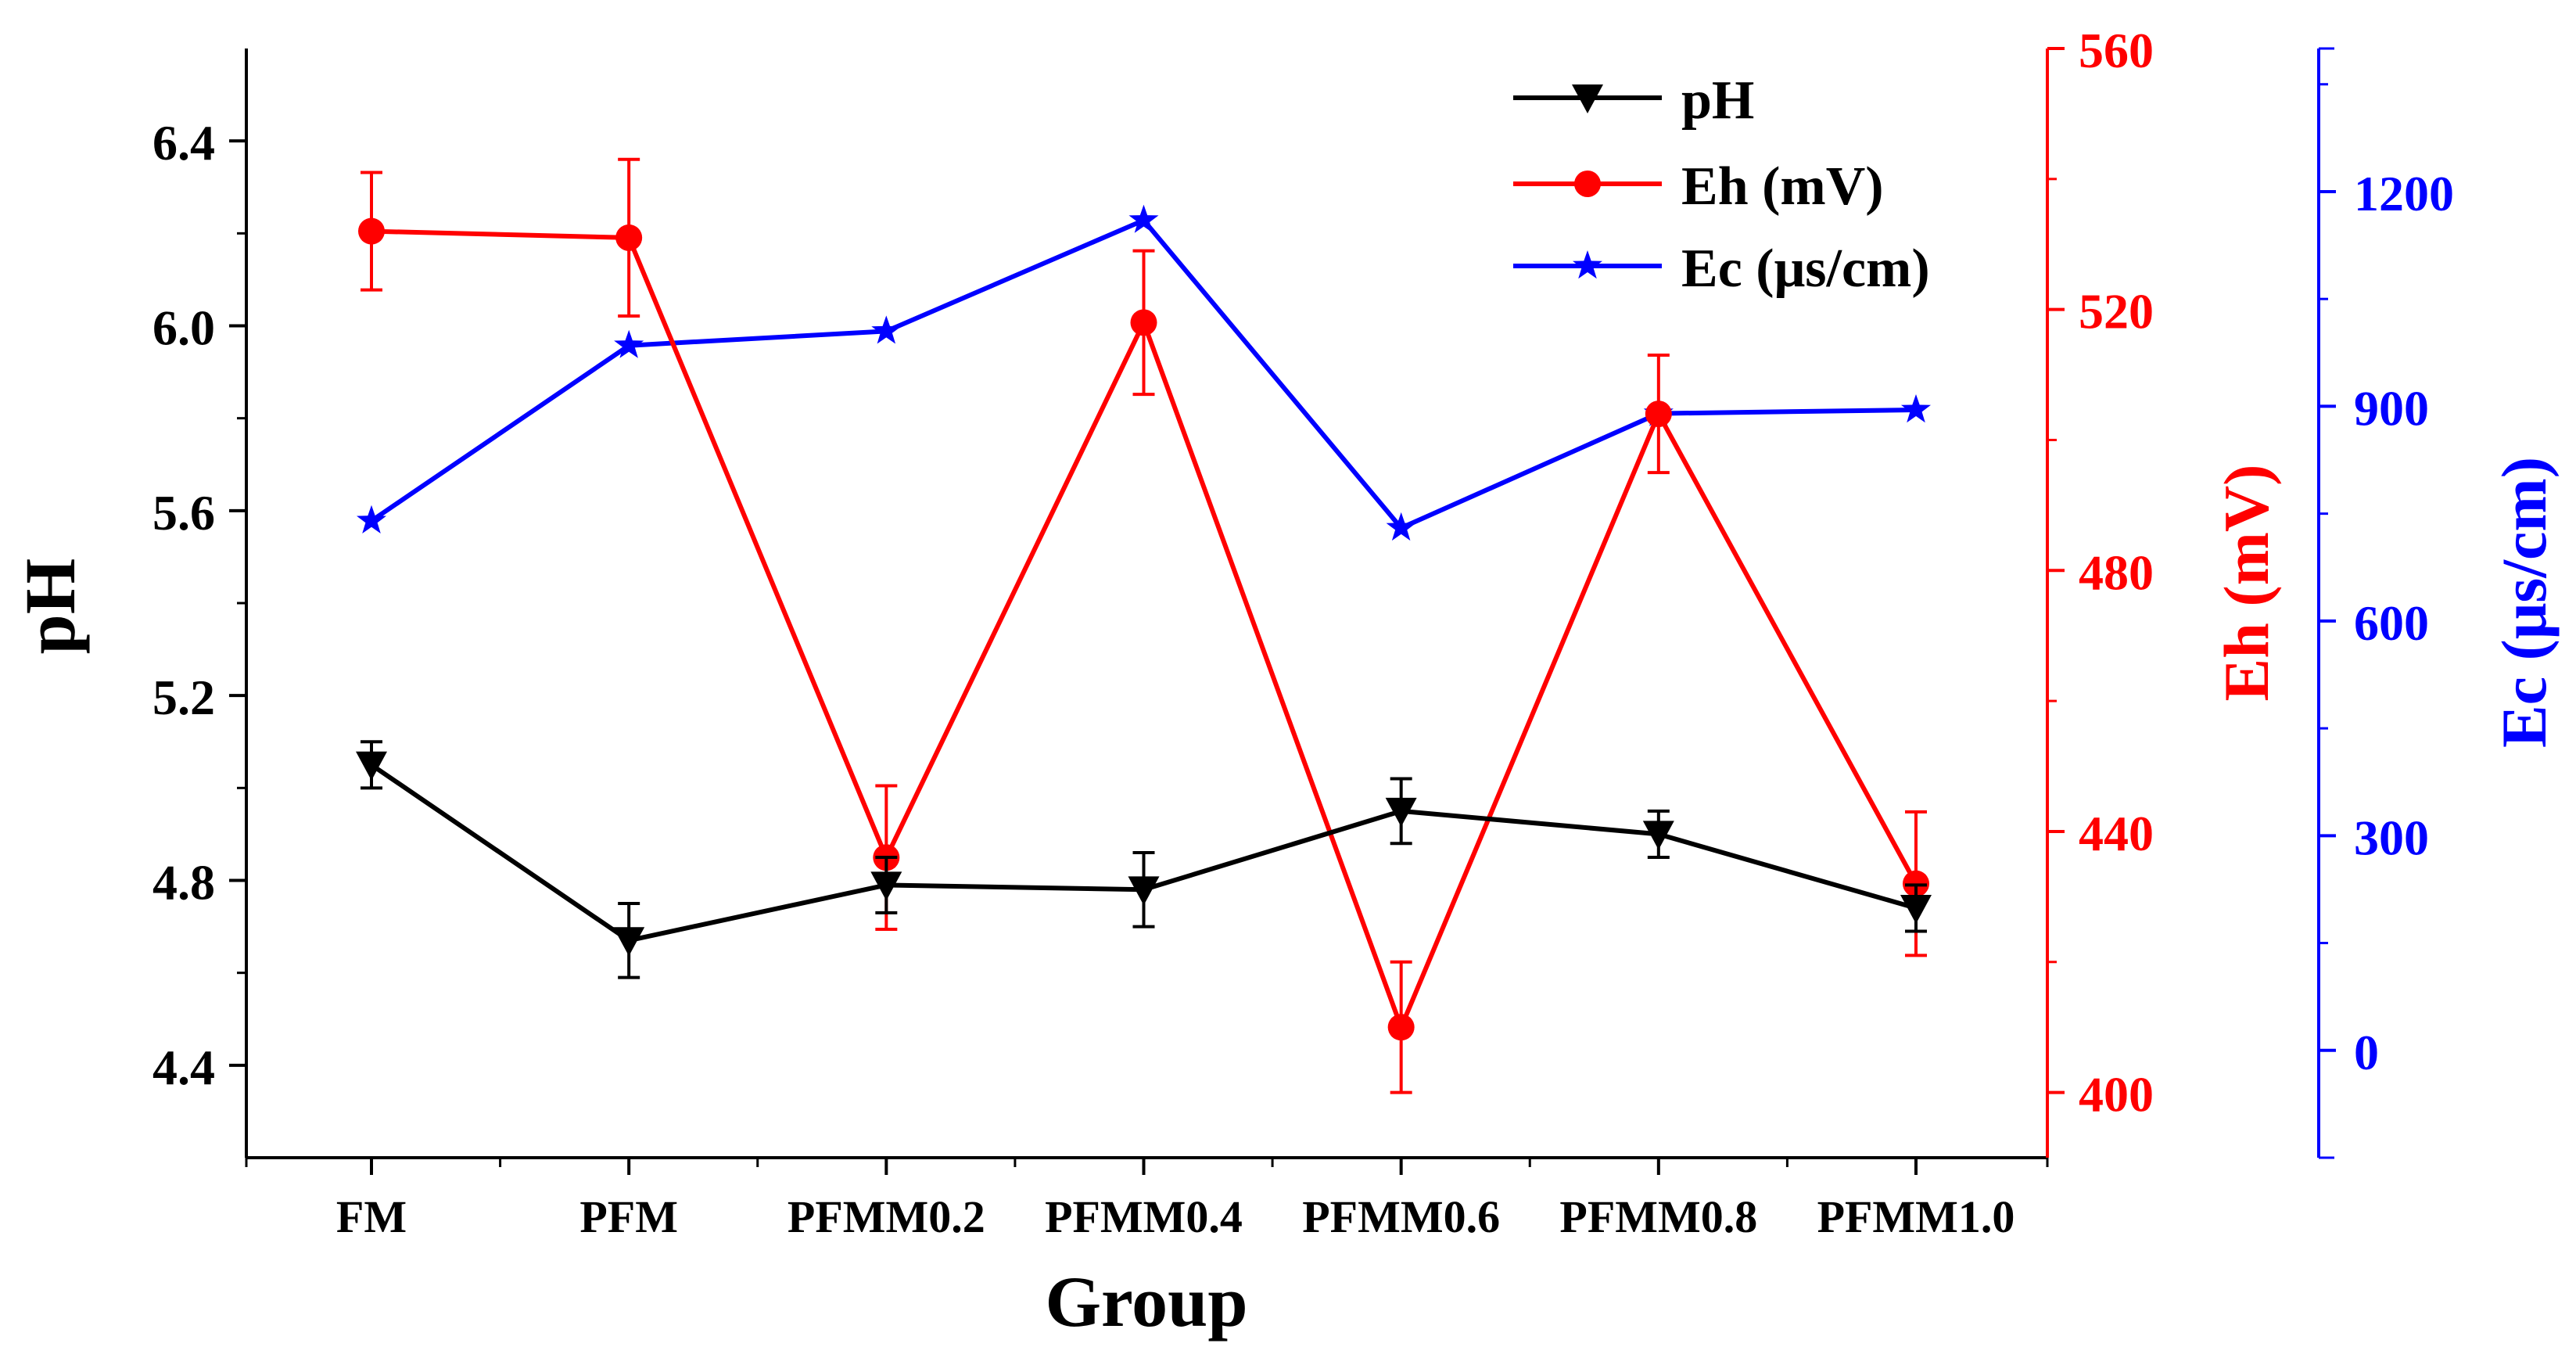 The image size is (2576, 1365). What do you see at coordinates (183, 143) in the screenshot?
I see `ph-tick-label: 6.4` at bounding box center [183, 143].